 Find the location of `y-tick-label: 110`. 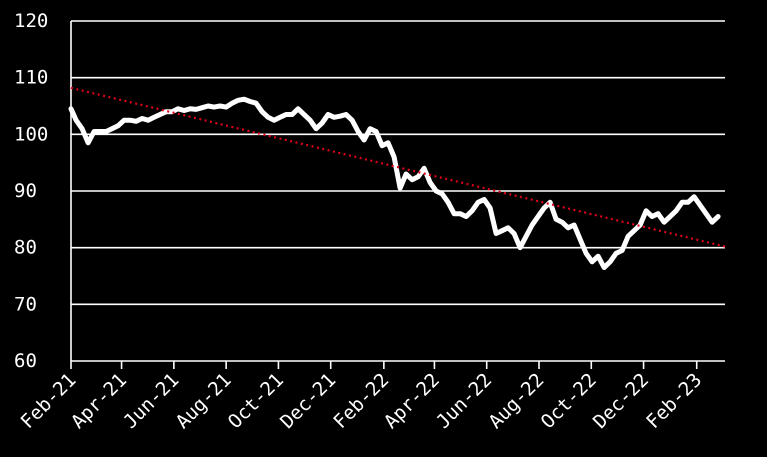

y-tick-label: 110 is located at coordinates (31, 78).